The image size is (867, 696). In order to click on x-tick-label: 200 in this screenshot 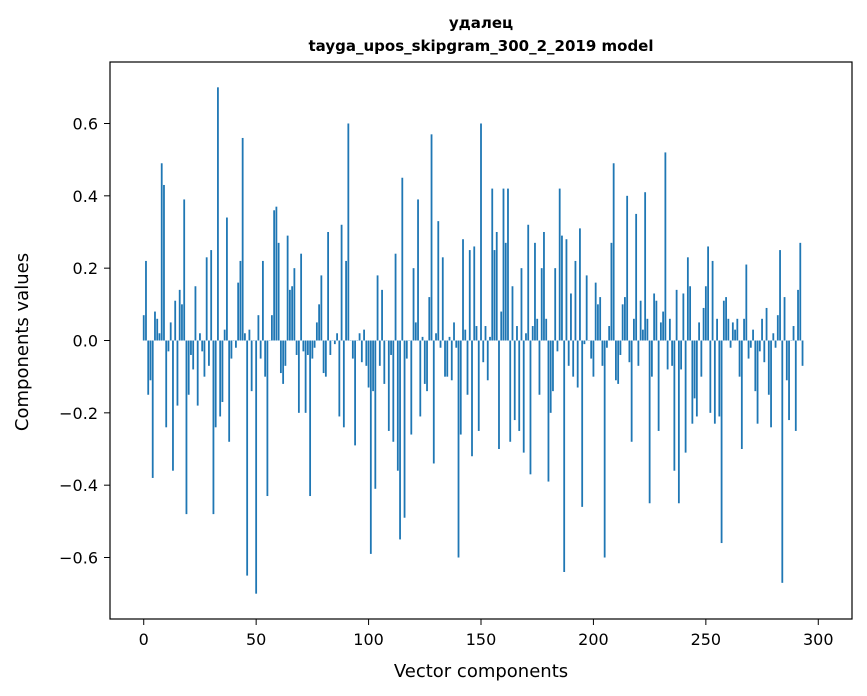, I will do `click(593, 639)`.